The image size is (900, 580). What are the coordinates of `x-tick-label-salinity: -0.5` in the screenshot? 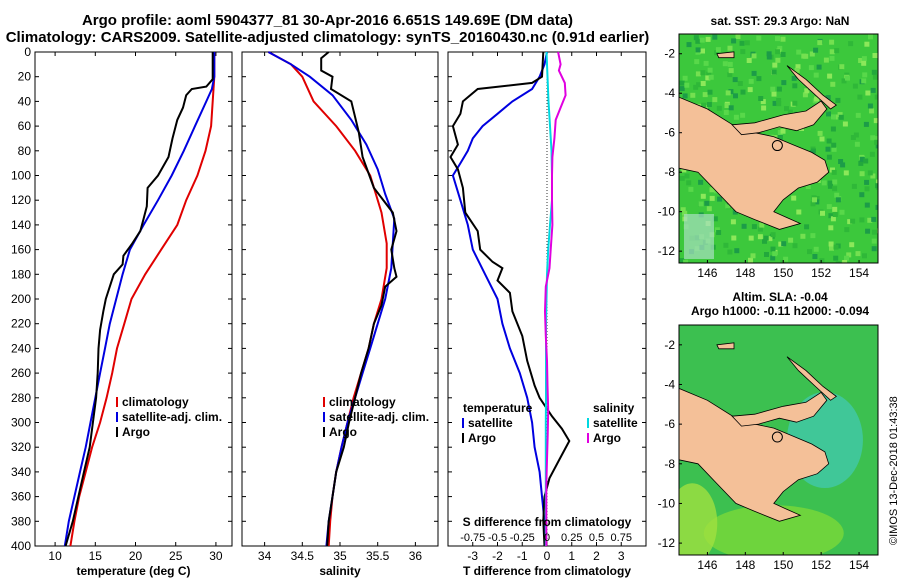 It's located at (497, 538).